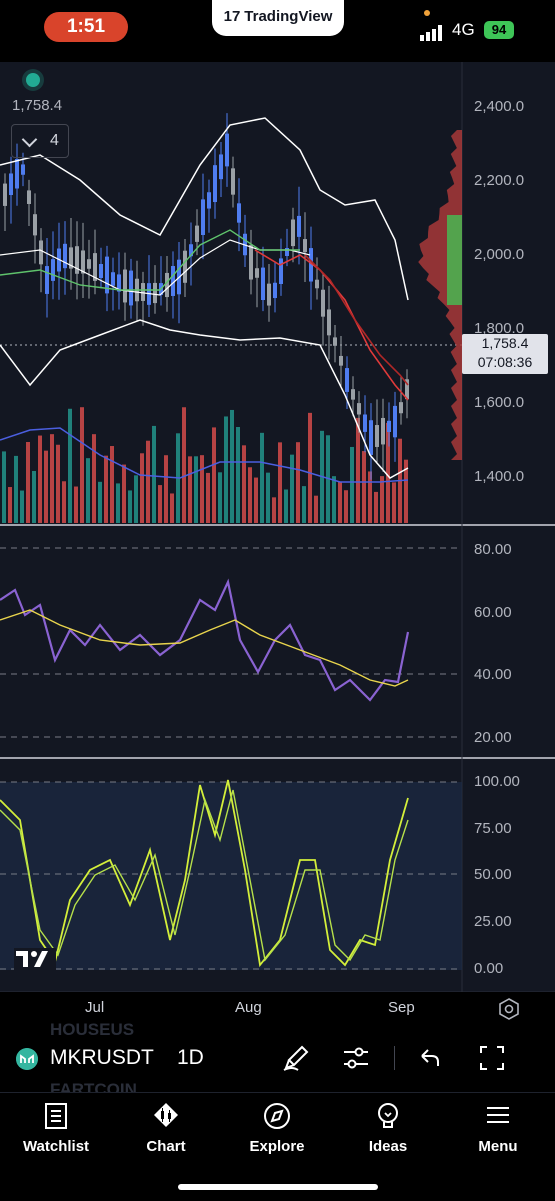 This screenshot has height=1201, width=555. I want to click on chart-settings-icon, so click(509, 1009).